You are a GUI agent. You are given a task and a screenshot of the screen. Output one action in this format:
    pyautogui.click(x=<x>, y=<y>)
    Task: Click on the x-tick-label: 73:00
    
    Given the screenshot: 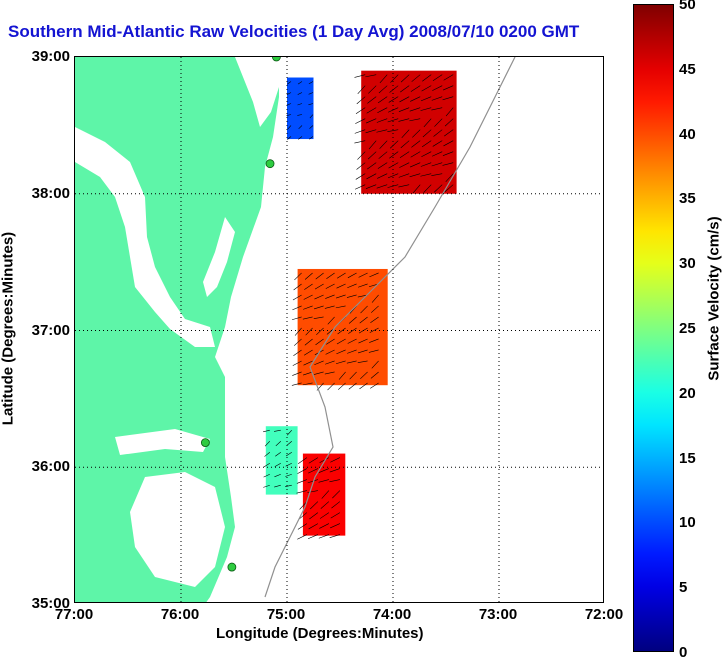 What is the action you would take?
    pyautogui.click(x=498, y=614)
    